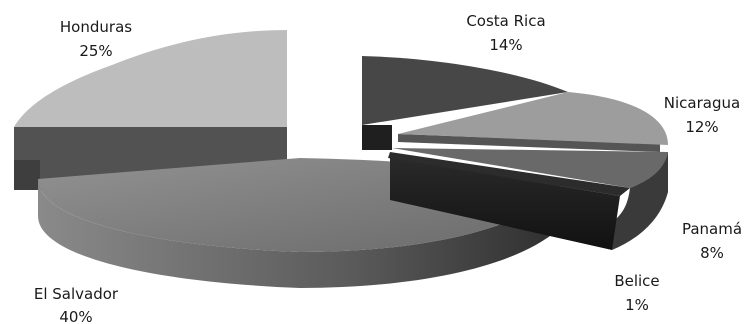 The height and width of the screenshot is (324, 754). What do you see at coordinates (529, 143) in the screenshot?
I see `pie-slice-nicaragua-side` at bounding box center [529, 143].